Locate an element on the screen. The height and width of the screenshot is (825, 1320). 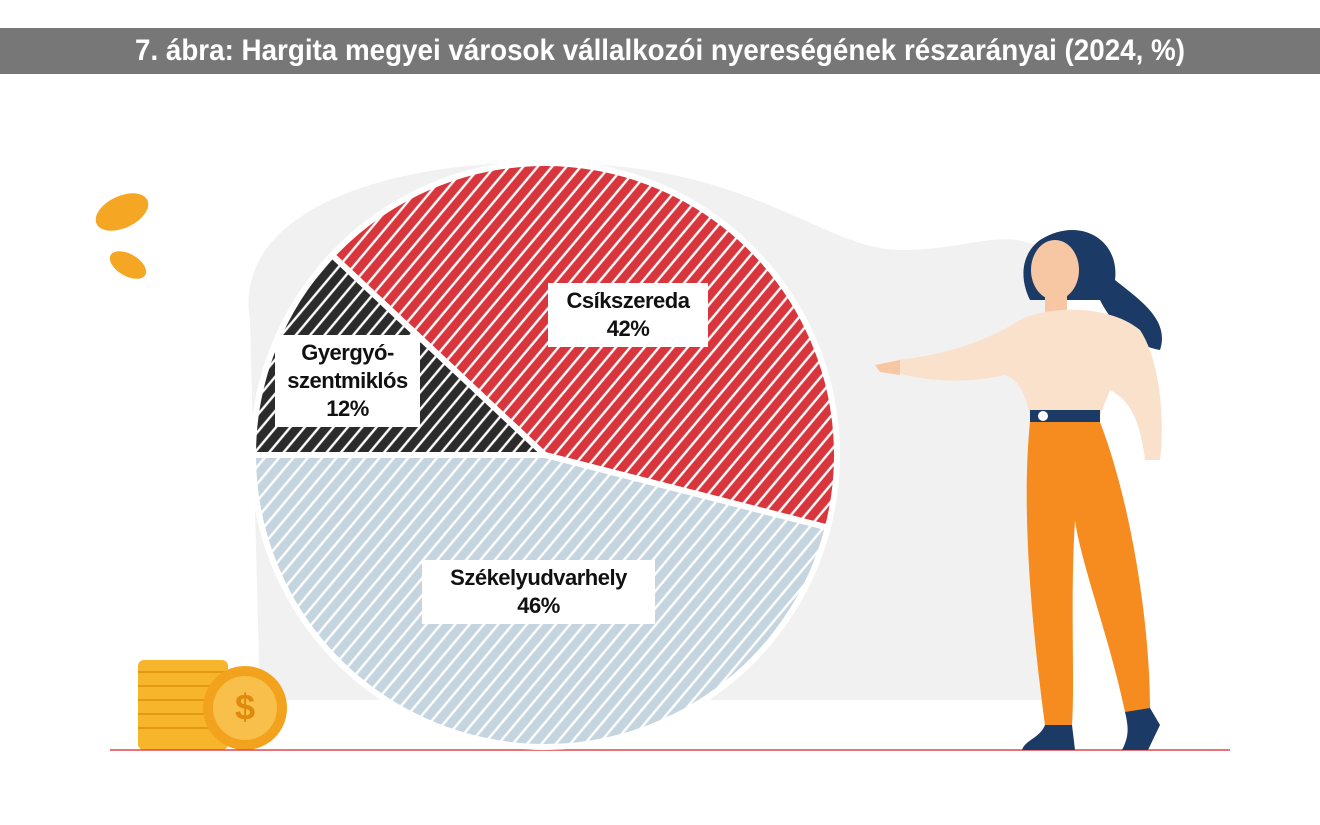
category-label: Csíkszereda is located at coordinates (628, 300).